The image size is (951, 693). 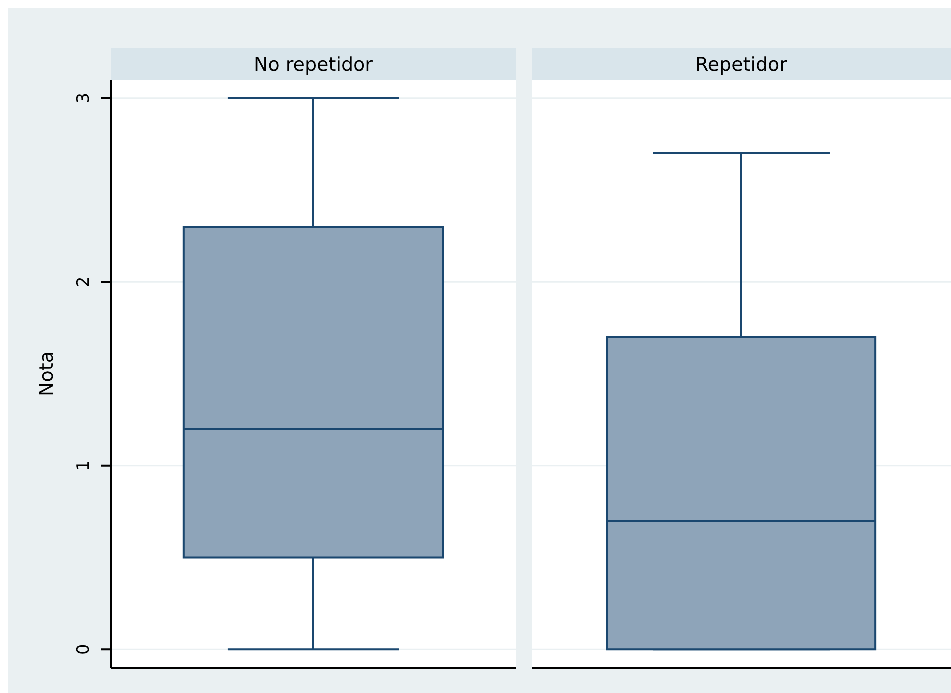 What do you see at coordinates (47, 374) in the screenshot?
I see `y-axis-title: Nota` at bounding box center [47, 374].